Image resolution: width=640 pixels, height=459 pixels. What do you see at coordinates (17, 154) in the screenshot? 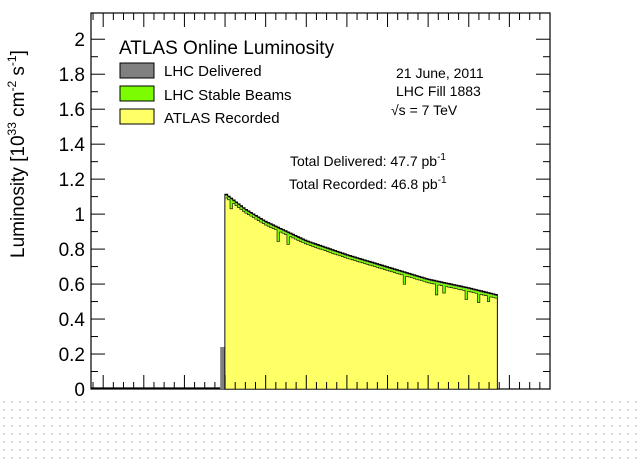
I see `y-axis-label: Luminosity [1033 cm-2 s-1]` at bounding box center [17, 154].